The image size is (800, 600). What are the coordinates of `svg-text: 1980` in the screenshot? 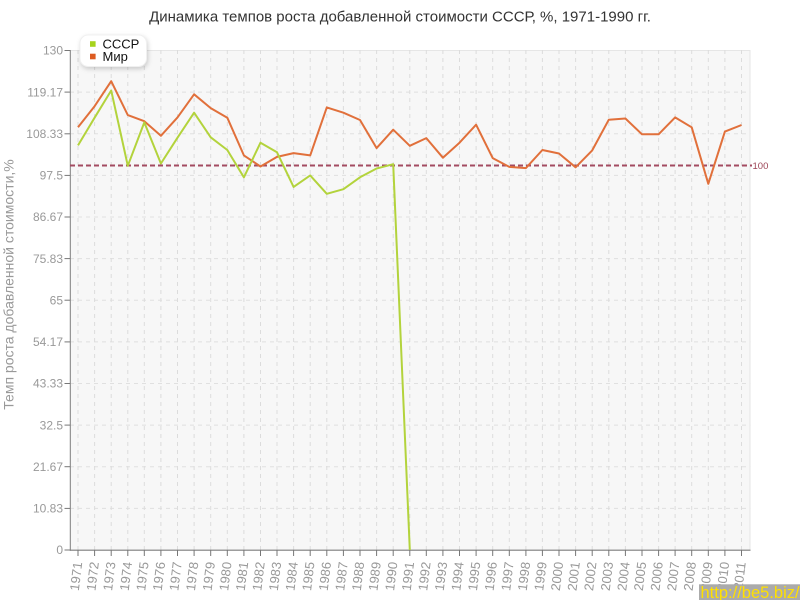 It's located at (225, 576).